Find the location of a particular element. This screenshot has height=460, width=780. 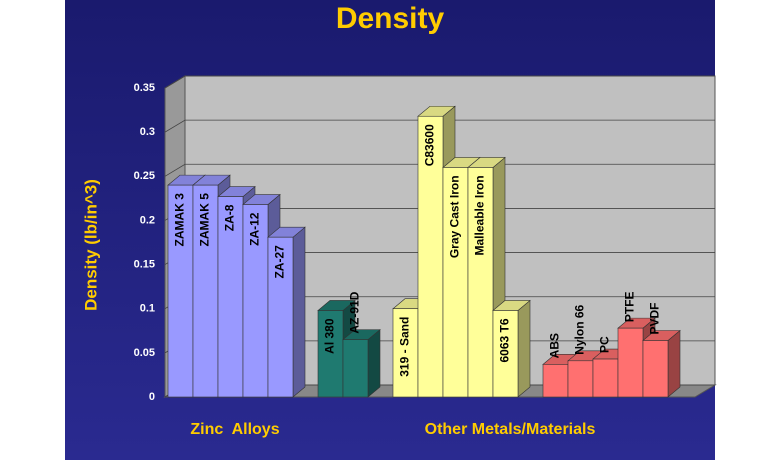

group-label: Other Metals/Materials is located at coordinates (510, 429).